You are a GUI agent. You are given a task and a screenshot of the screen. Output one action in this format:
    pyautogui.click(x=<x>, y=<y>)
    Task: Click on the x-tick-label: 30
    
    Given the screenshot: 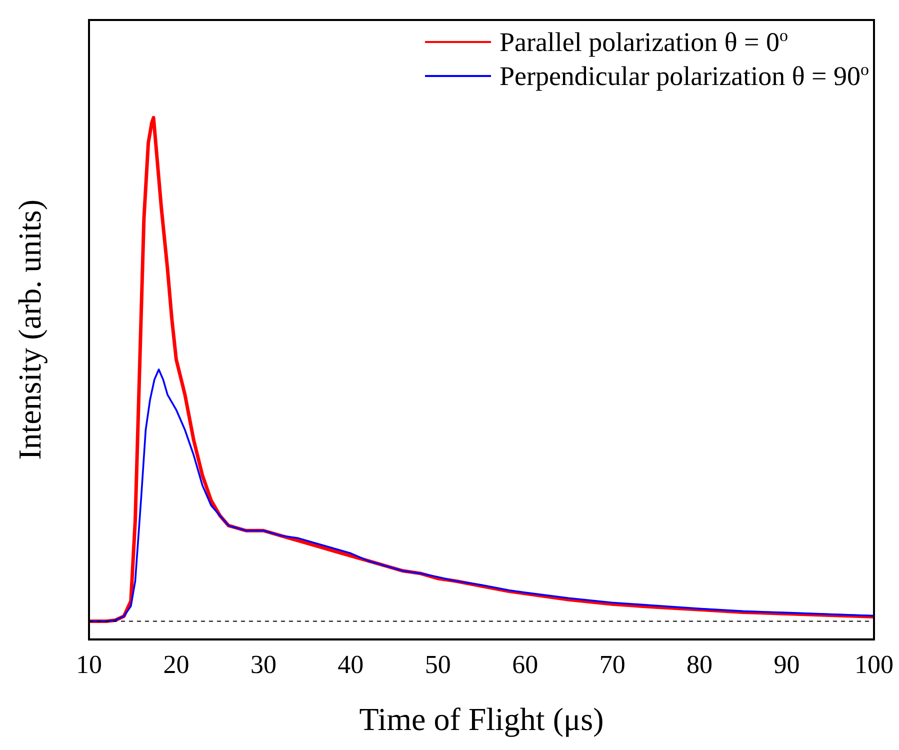 What is the action you would take?
    pyautogui.click(x=263, y=664)
    